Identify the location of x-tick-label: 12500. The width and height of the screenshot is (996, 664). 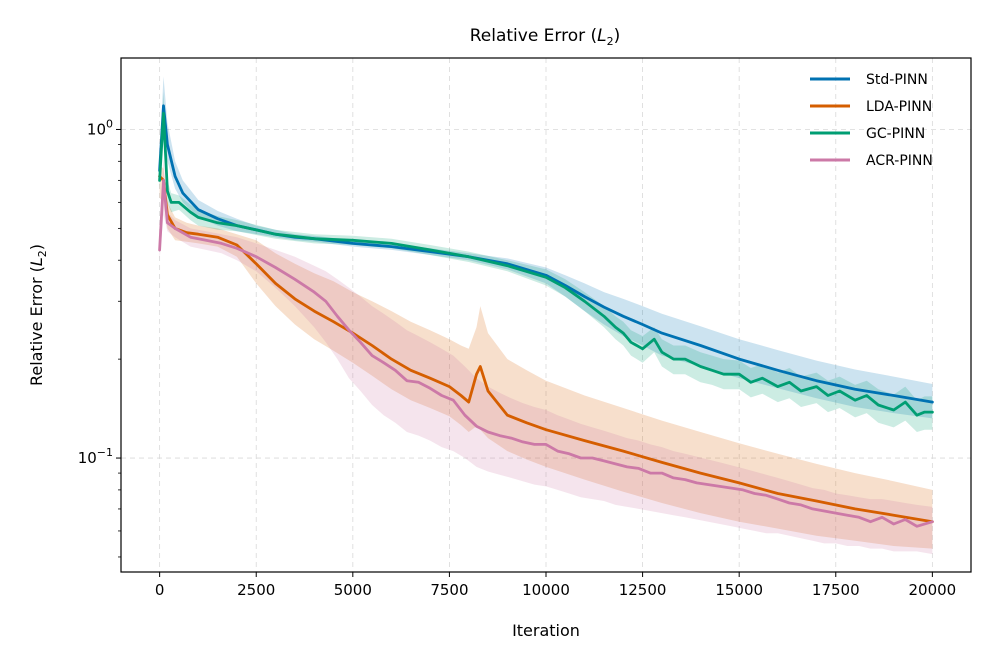
(643, 590).